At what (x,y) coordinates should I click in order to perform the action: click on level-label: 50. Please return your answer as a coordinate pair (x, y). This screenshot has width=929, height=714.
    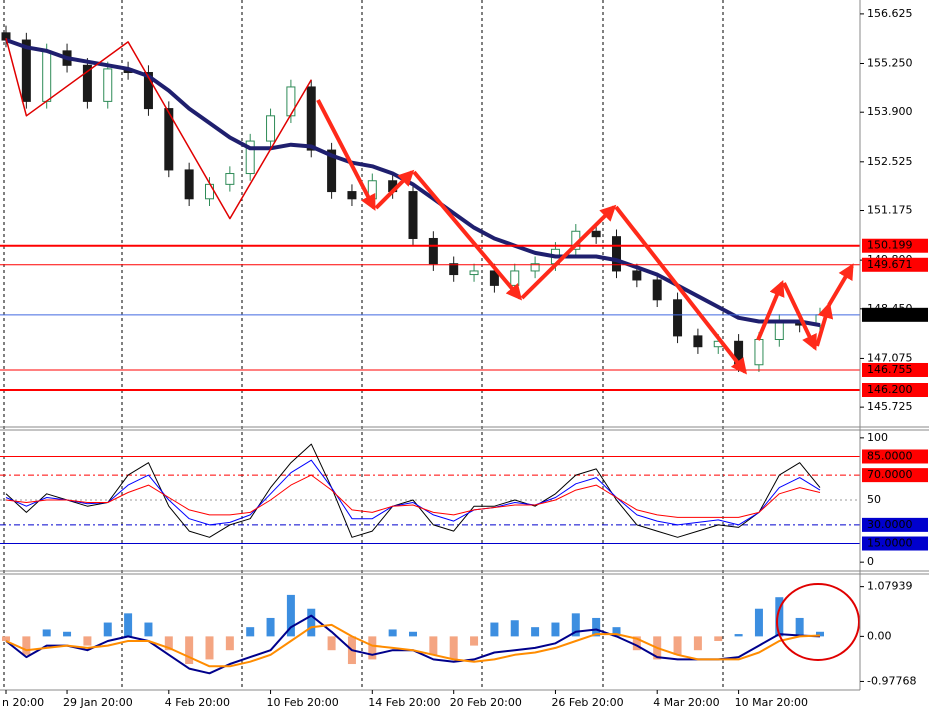
    Looking at the image, I should click on (874, 499).